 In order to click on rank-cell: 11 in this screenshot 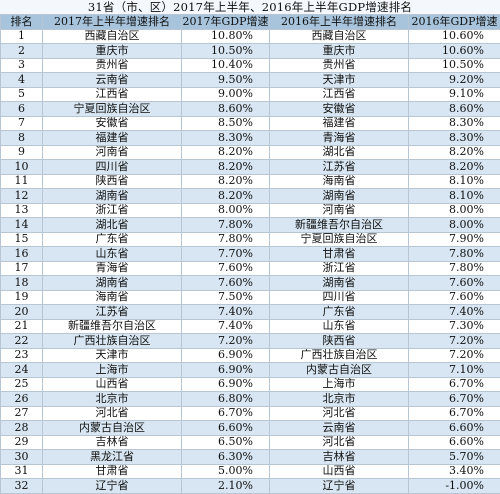, I will do `click(22, 181)`.